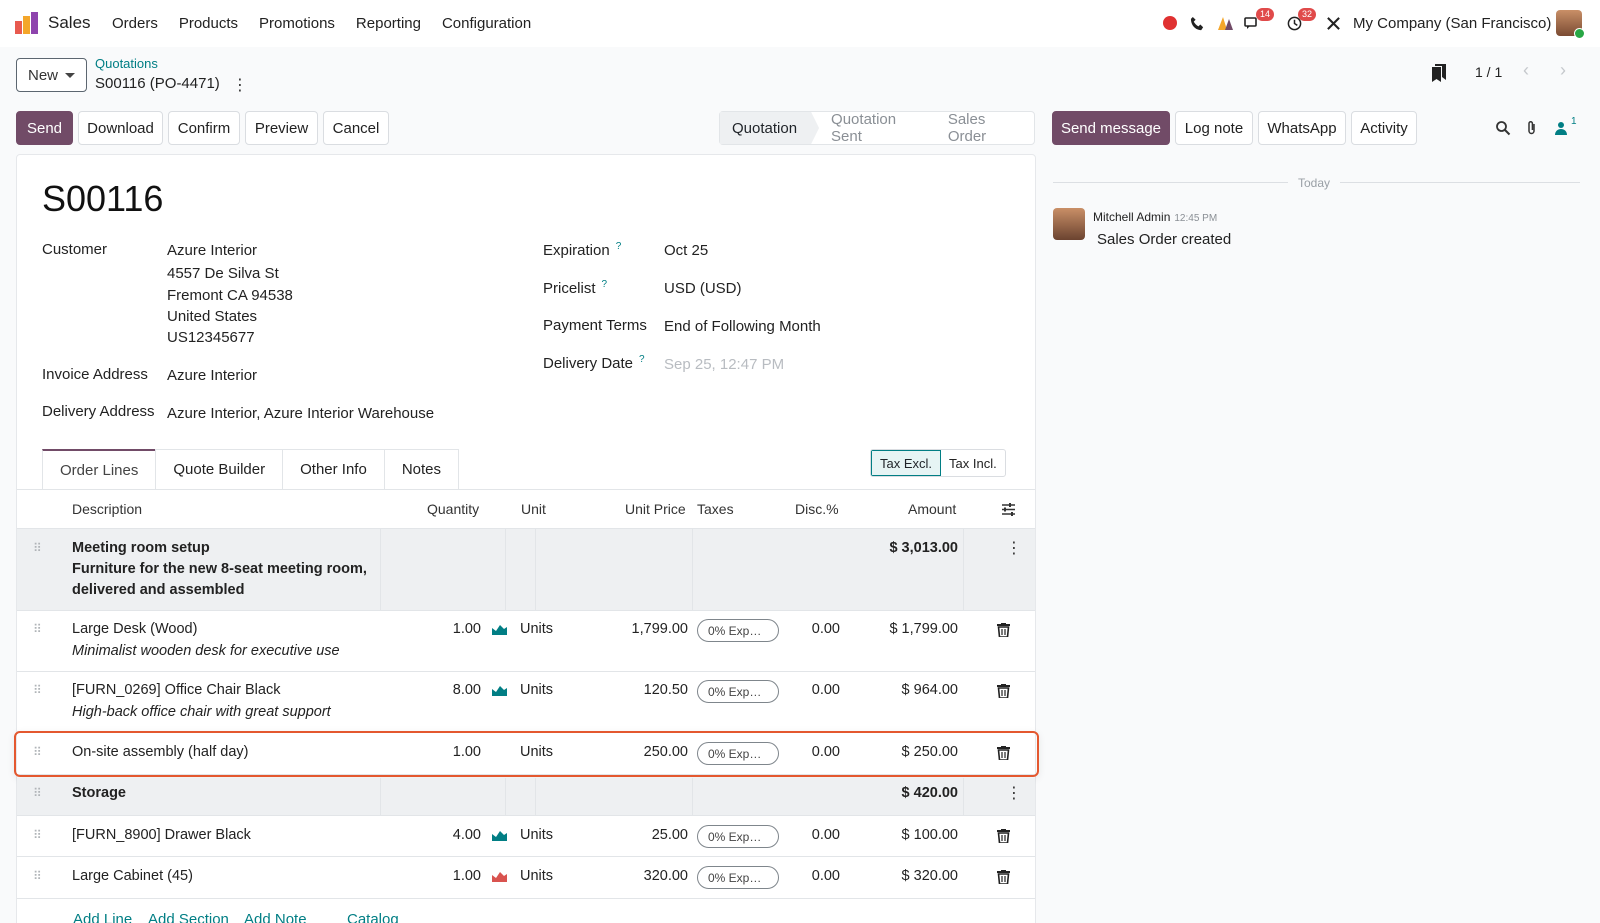 This screenshot has width=1600, height=923. Describe the element at coordinates (453, 509) in the screenshot. I see `col-quantity: Quantity` at that location.